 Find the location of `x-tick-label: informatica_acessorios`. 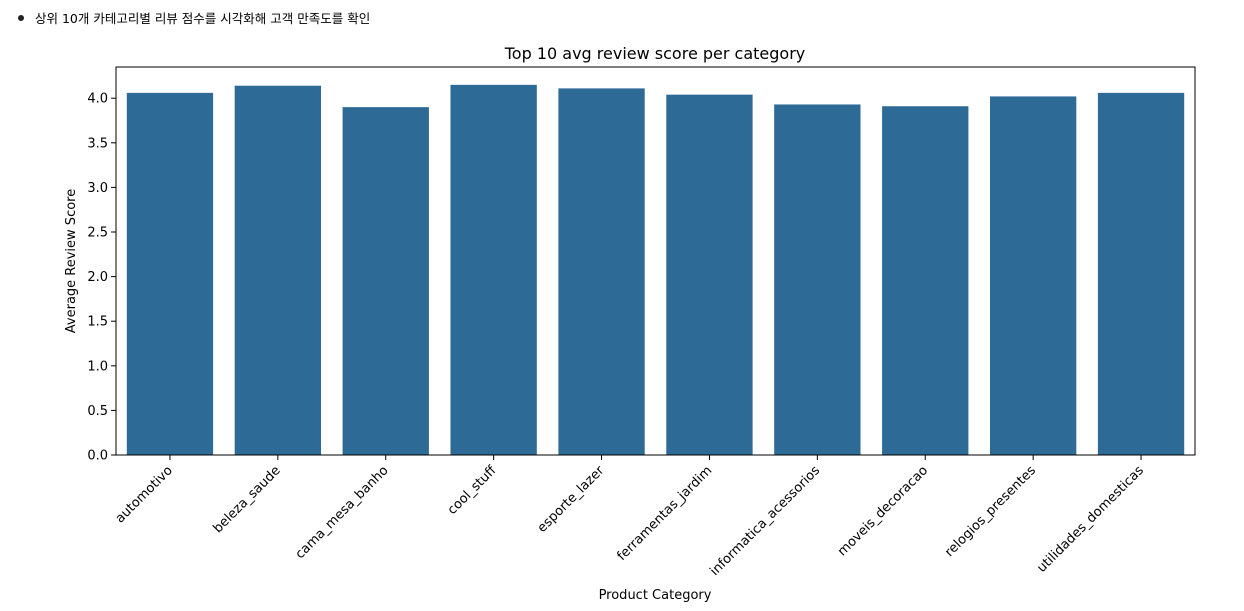

x-tick-label: informatica_acessorios is located at coordinates (765, 521).